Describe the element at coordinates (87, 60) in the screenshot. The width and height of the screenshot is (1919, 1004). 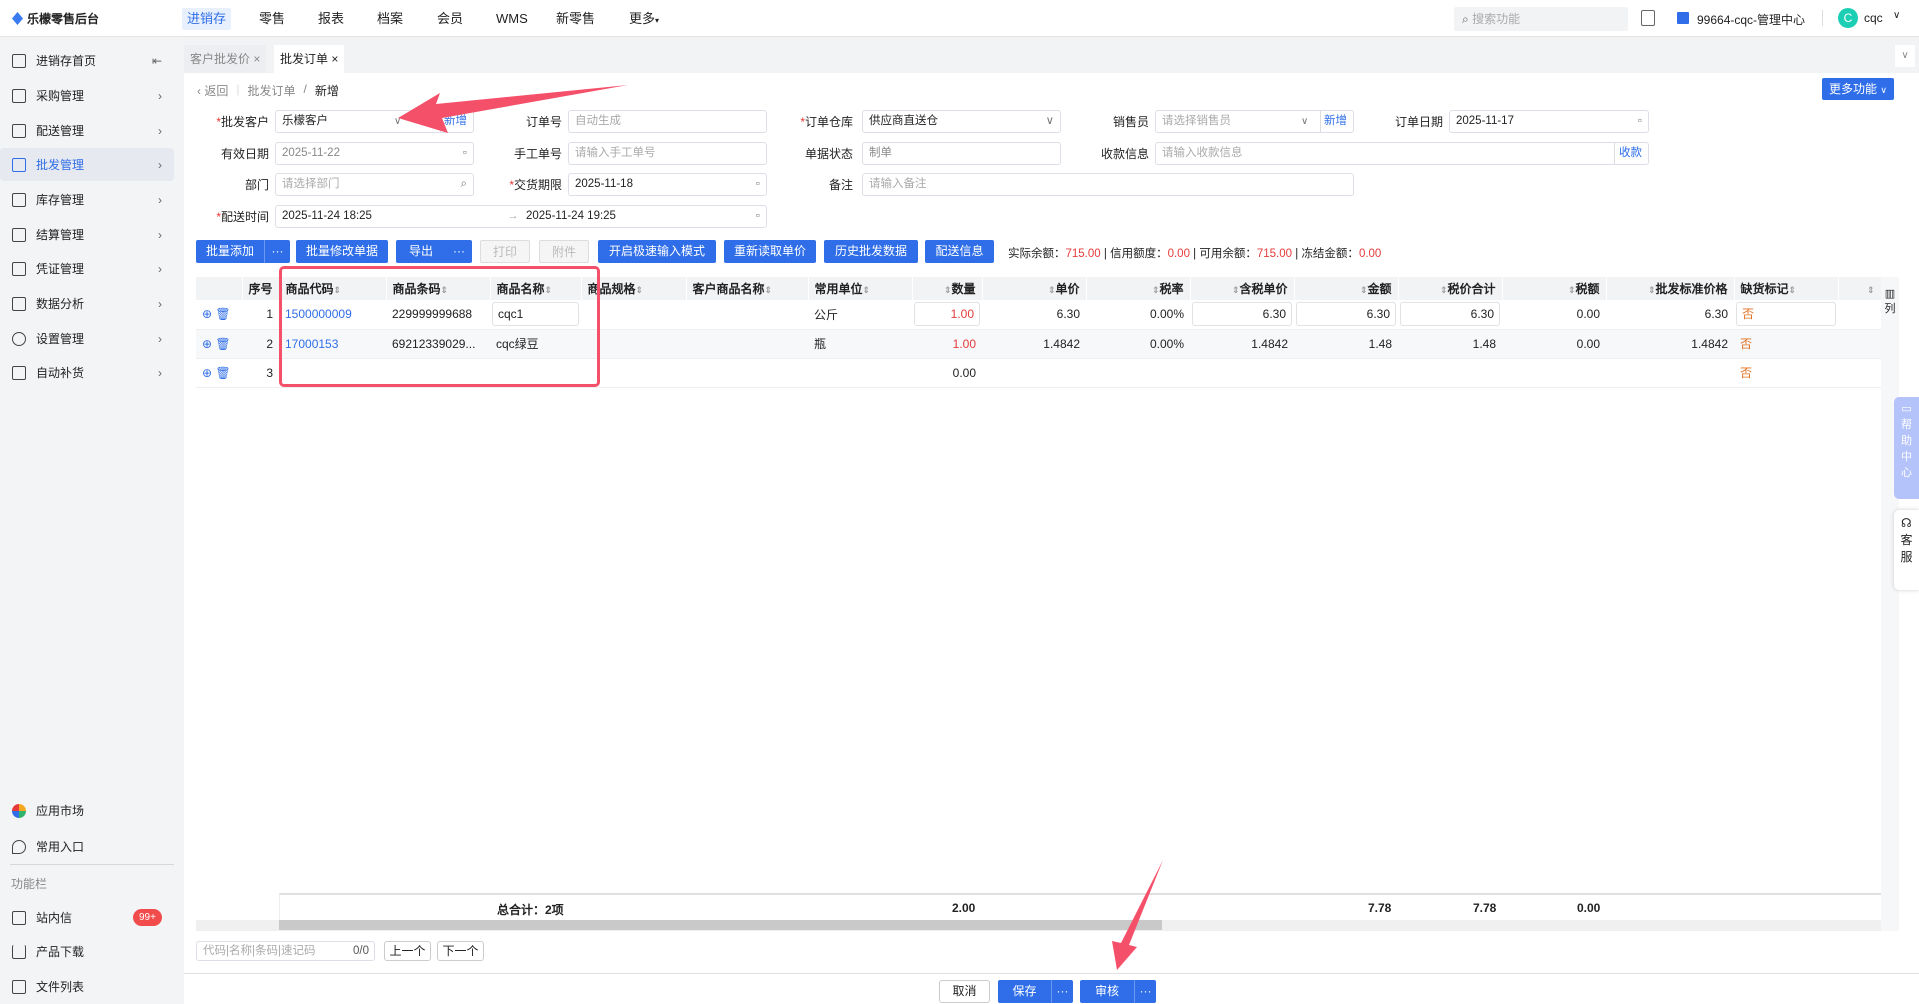
I see `sidebar-item-home: 进销存首页 ⇤` at that location.